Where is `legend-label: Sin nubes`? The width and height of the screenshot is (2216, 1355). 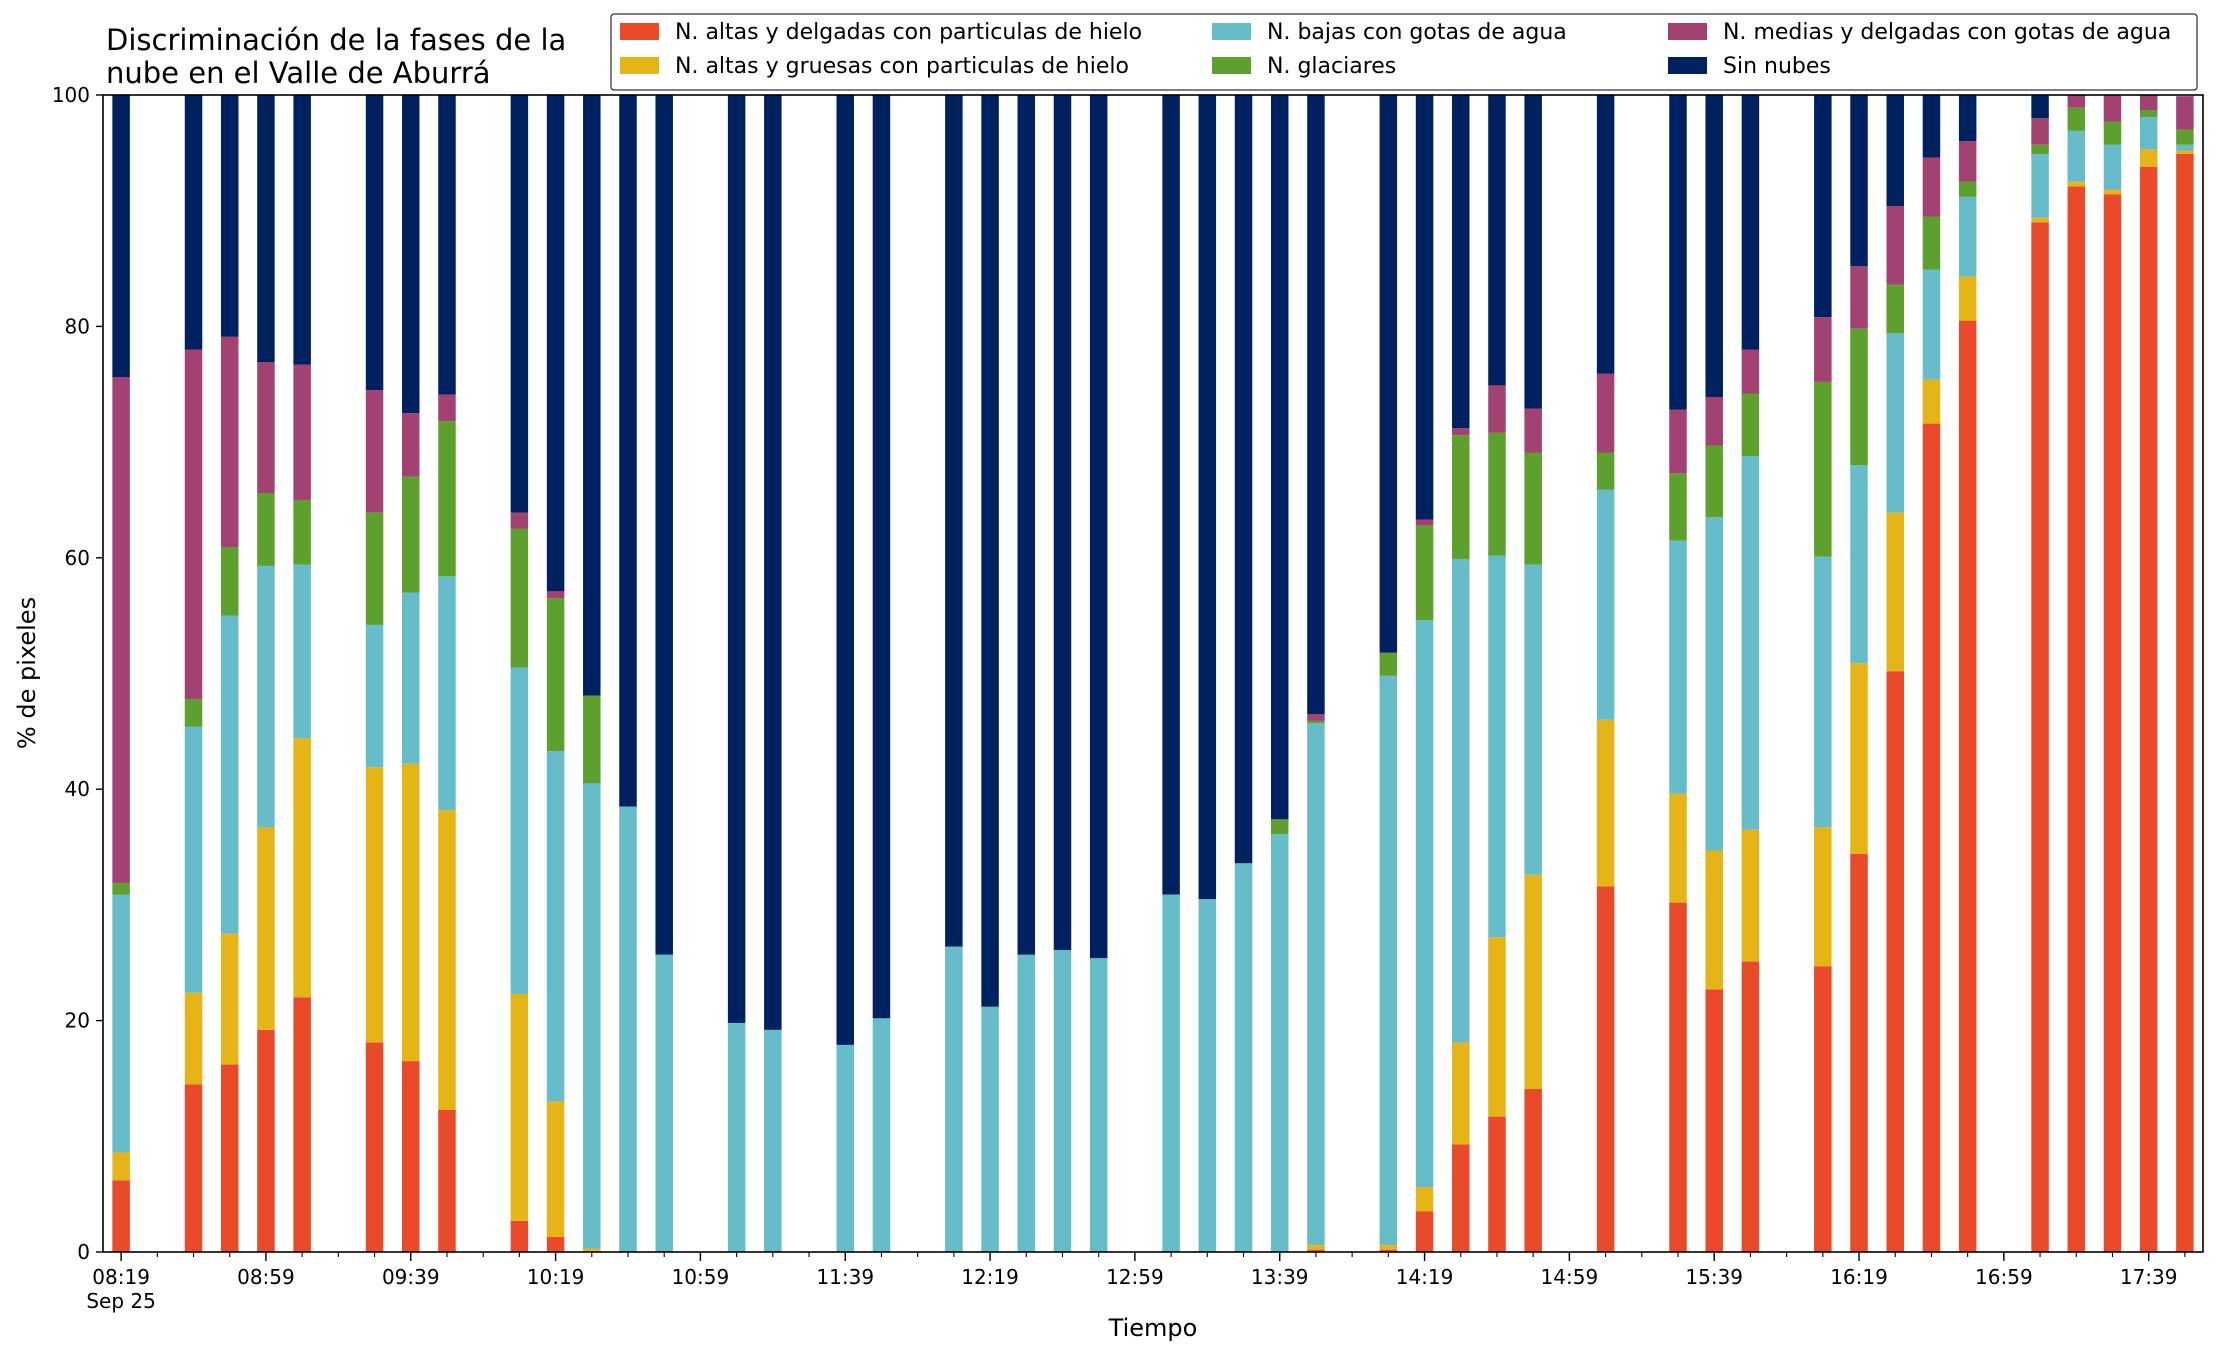
legend-label: Sin nubes is located at coordinates (1777, 66).